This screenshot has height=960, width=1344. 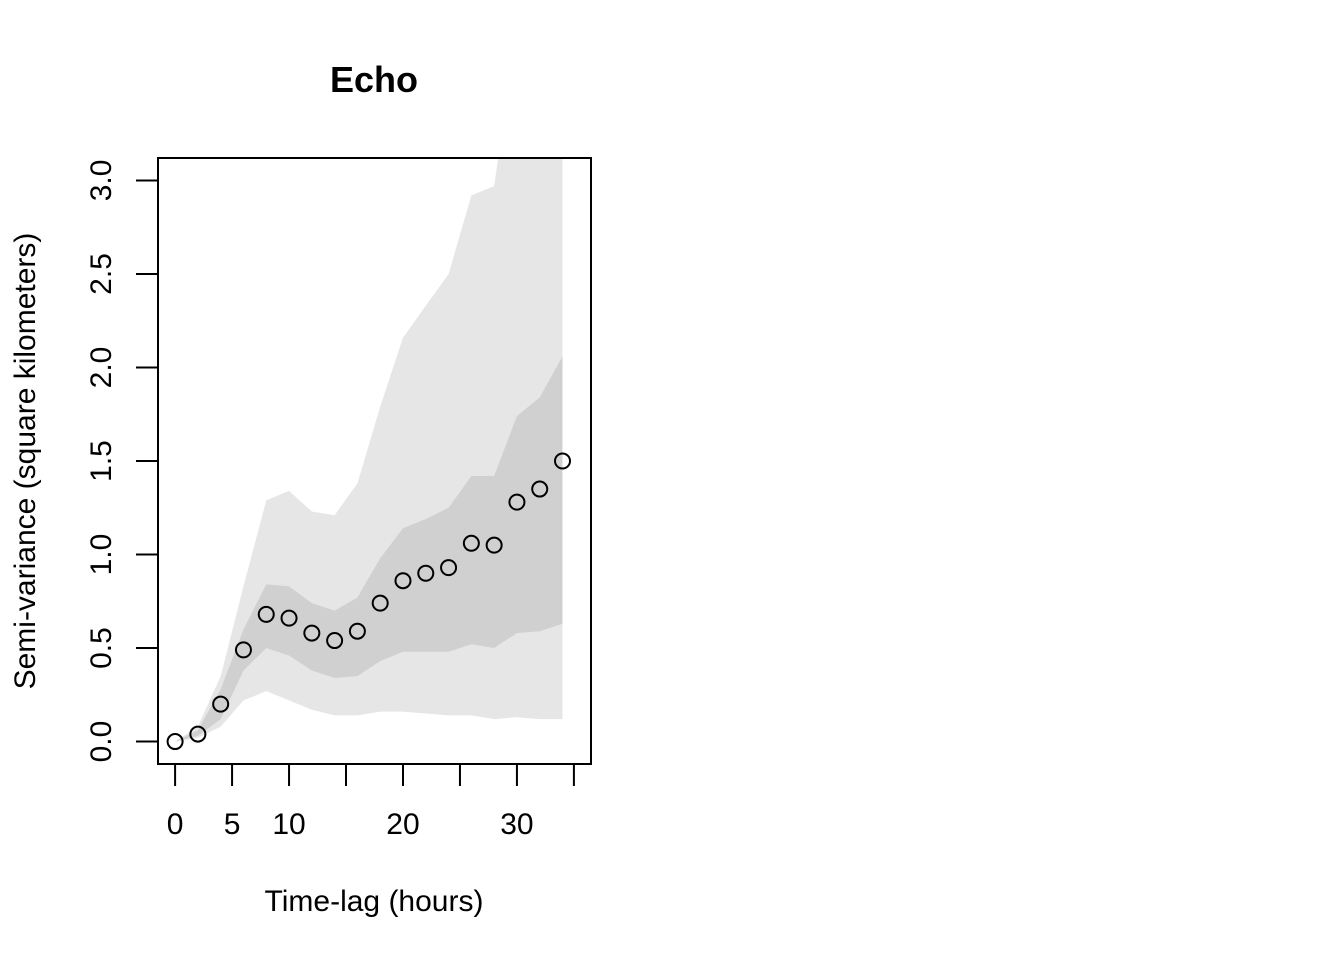 I want to click on y-axis: 0.0 0.5 1.0 1.5 2.0 2.5 3.0, so click(x=122, y=461).